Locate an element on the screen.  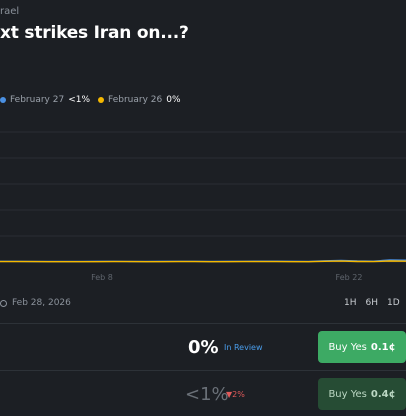
outcome-row: 0% In Review Buy Yes 0.1¢ is located at coordinates (203, 347).